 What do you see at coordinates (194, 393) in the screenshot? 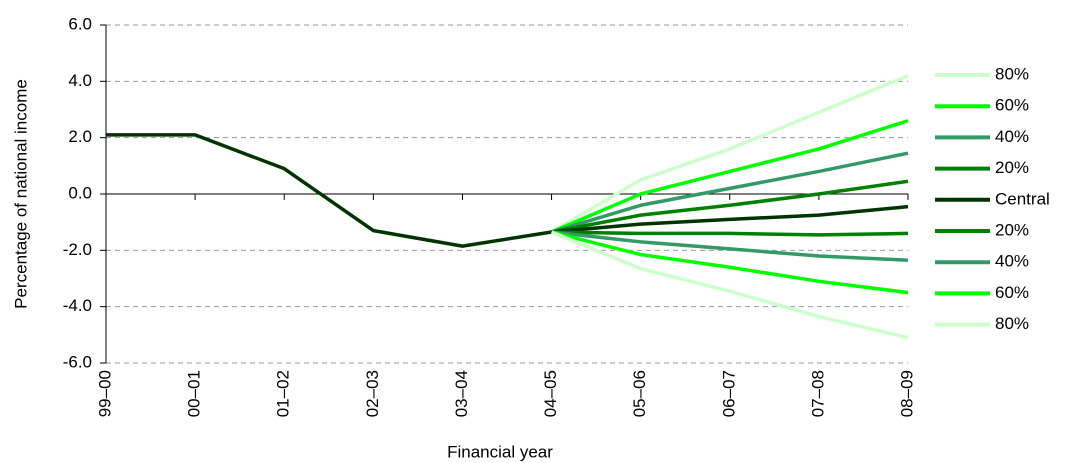
I see `x-tick-label: 00–01` at bounding box center [194, 393].